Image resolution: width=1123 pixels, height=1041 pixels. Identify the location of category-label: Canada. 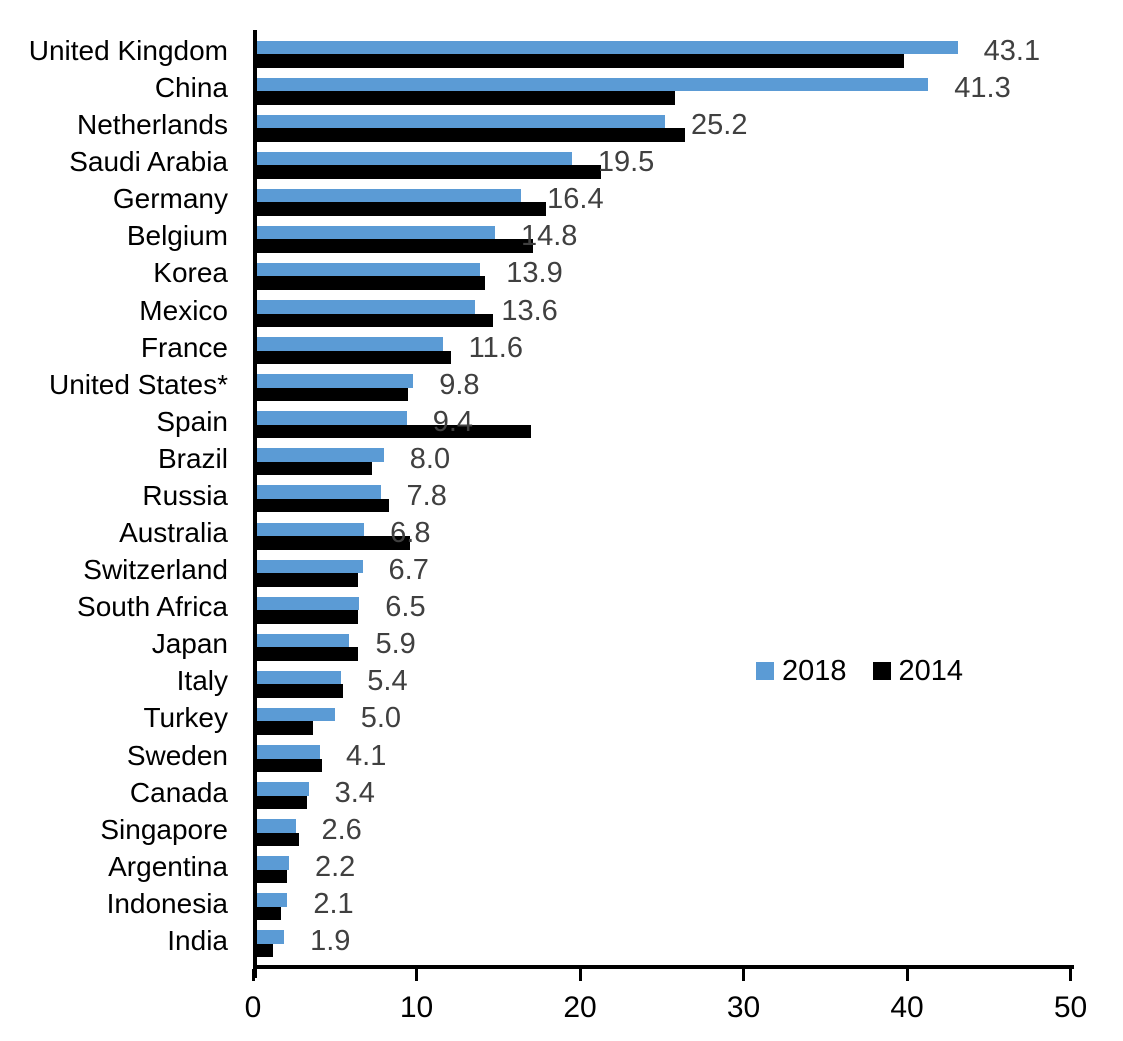
(178, 792).